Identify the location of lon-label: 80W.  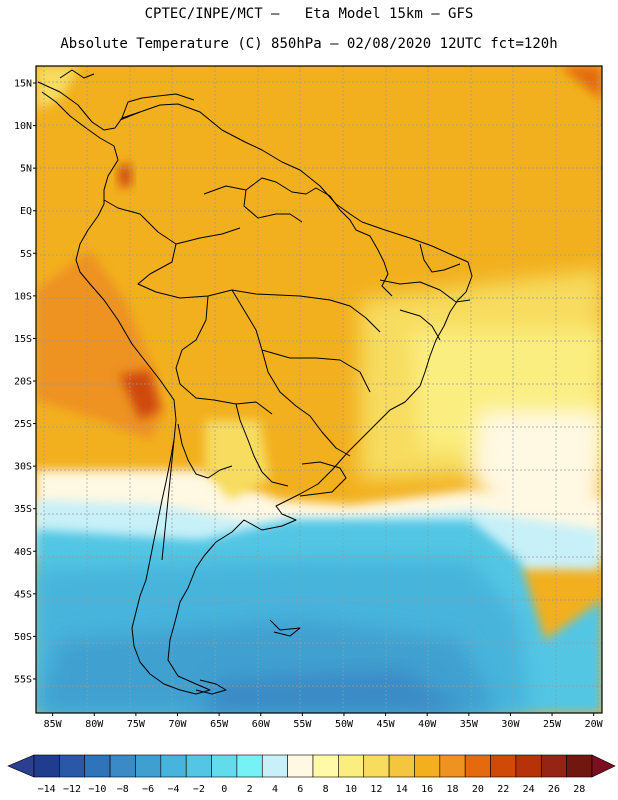
(94, 724).